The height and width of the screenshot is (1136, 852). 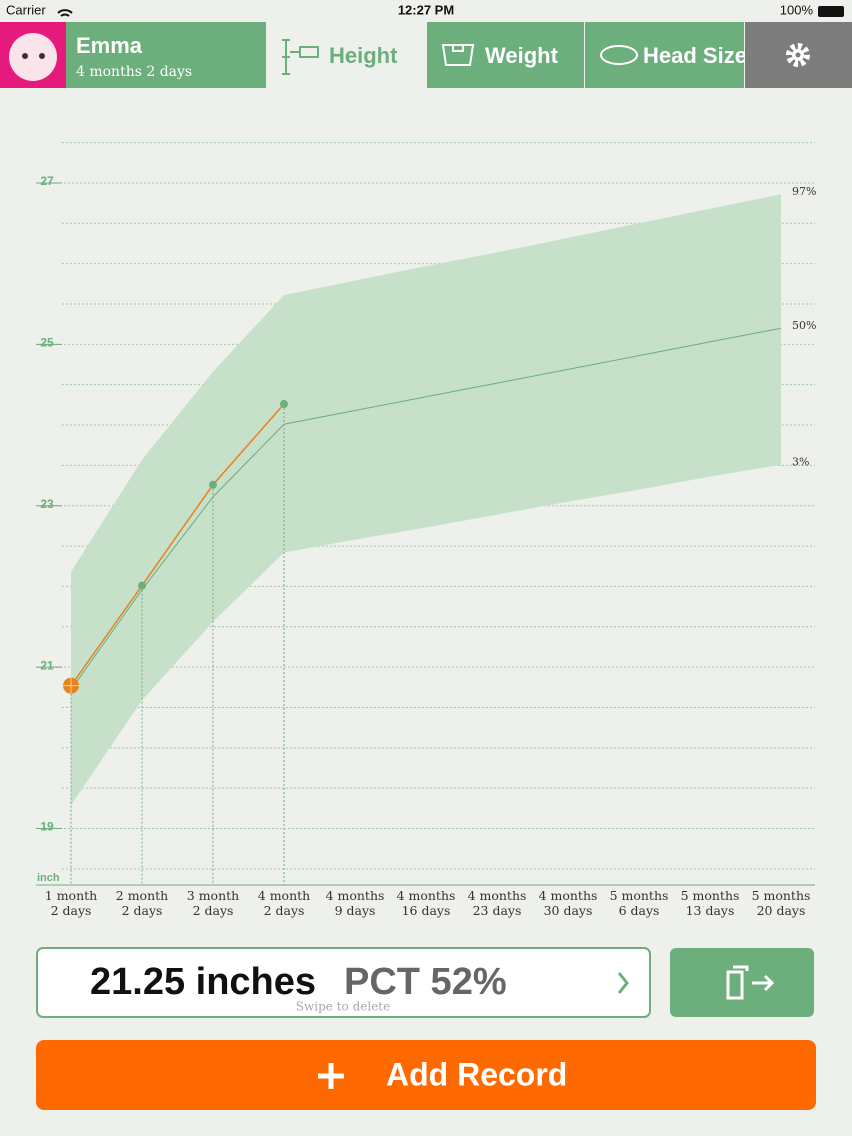 I want to click on battery-text: 100%, so click(x=797, y=9).